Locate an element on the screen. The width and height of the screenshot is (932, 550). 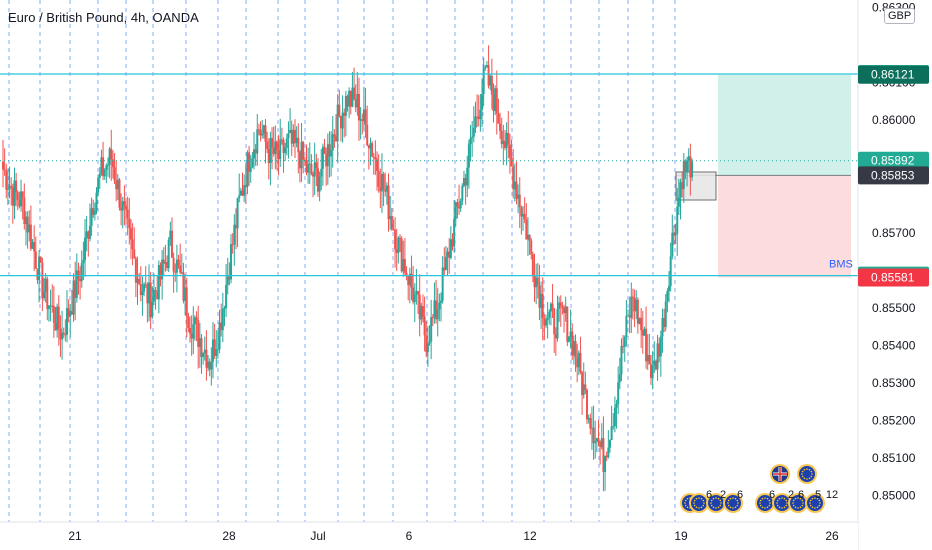
time-axis: 21 28 Jul 6 12 19 26 is located at coordinates (429, 535).